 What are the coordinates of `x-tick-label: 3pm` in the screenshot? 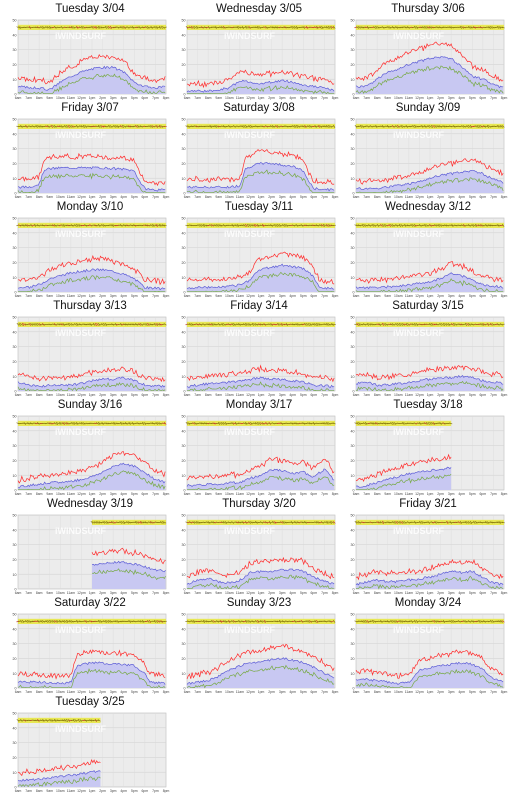 It's located at (113, 395).